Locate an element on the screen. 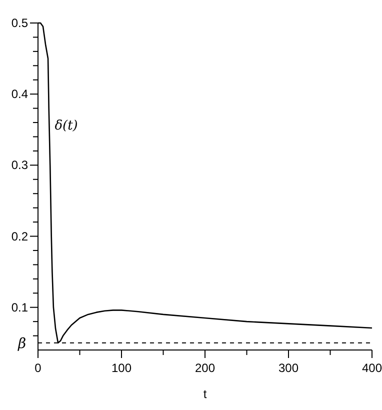 The image size is (382, 410). ref-line-label: β is located at coordinates (21, 344).